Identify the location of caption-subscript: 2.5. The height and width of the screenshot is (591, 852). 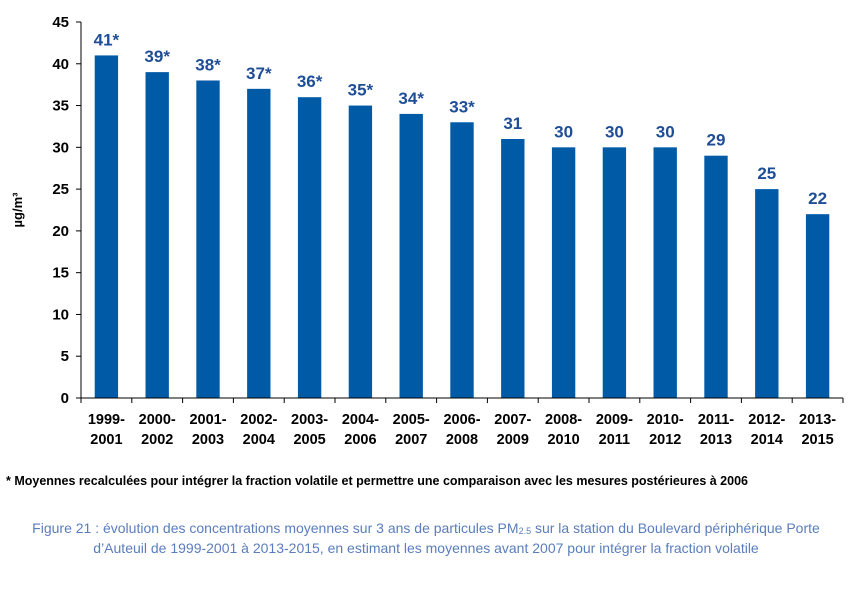
(525, 531).